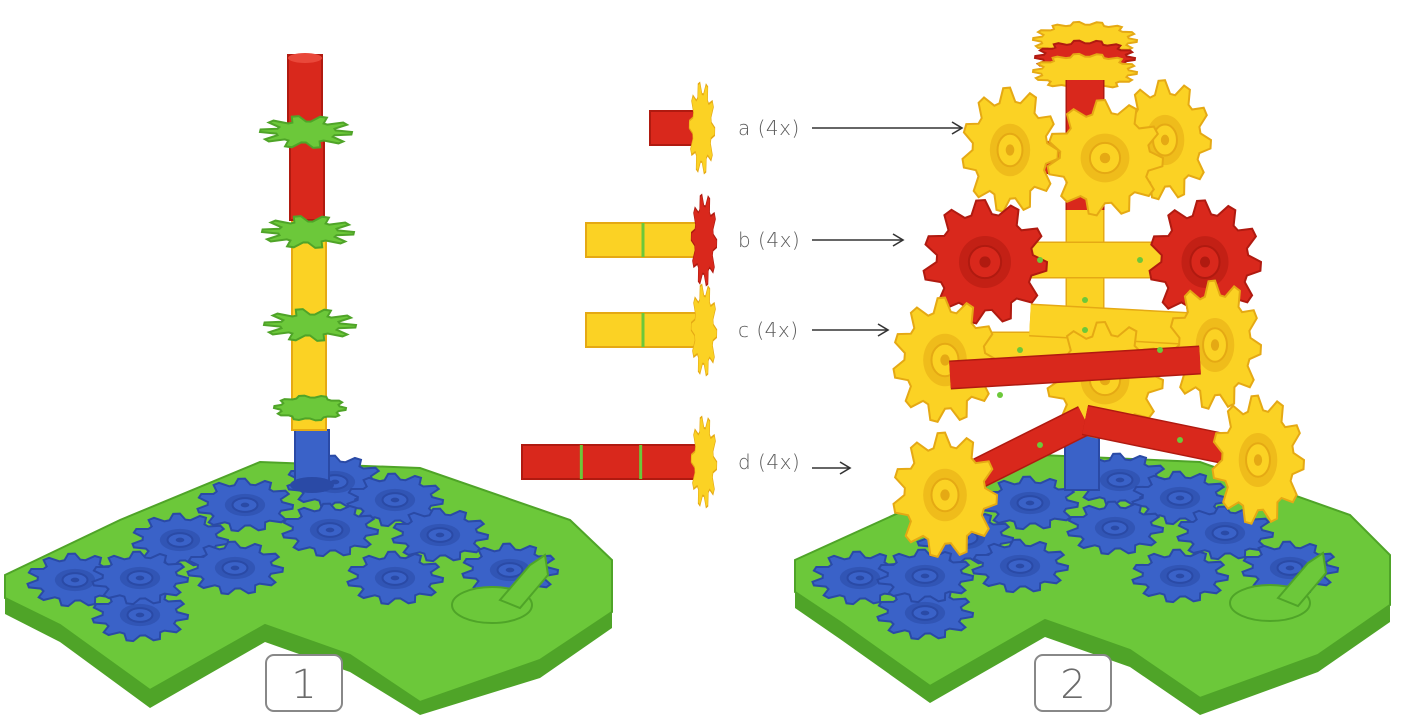 This screenshot has height=715, width=1402. Describe the element at coordinates (769, 462) in the screenshot. I see `part-label: d (4x)` at that location.